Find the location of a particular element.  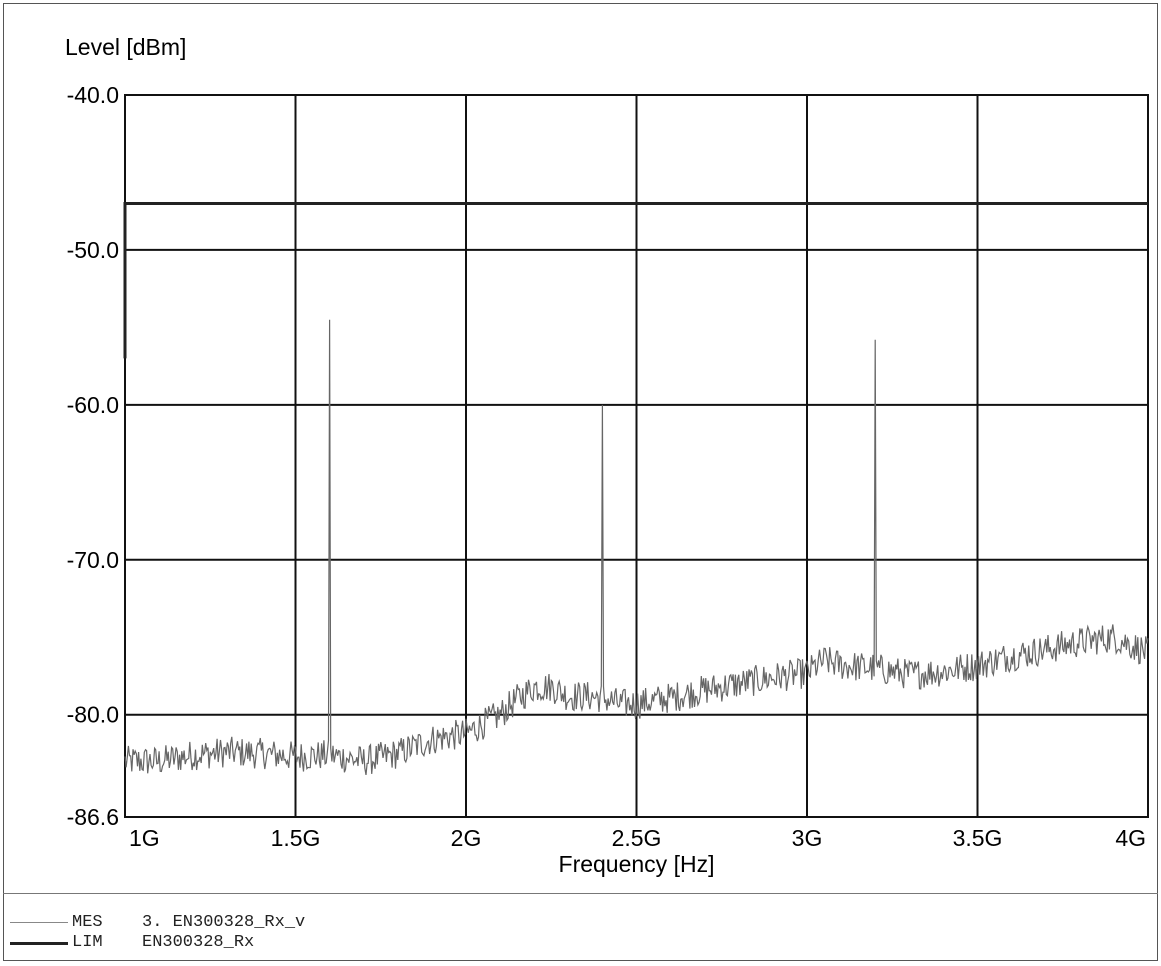

x-tick-label: 4G is located at coordinates (1130, 838).